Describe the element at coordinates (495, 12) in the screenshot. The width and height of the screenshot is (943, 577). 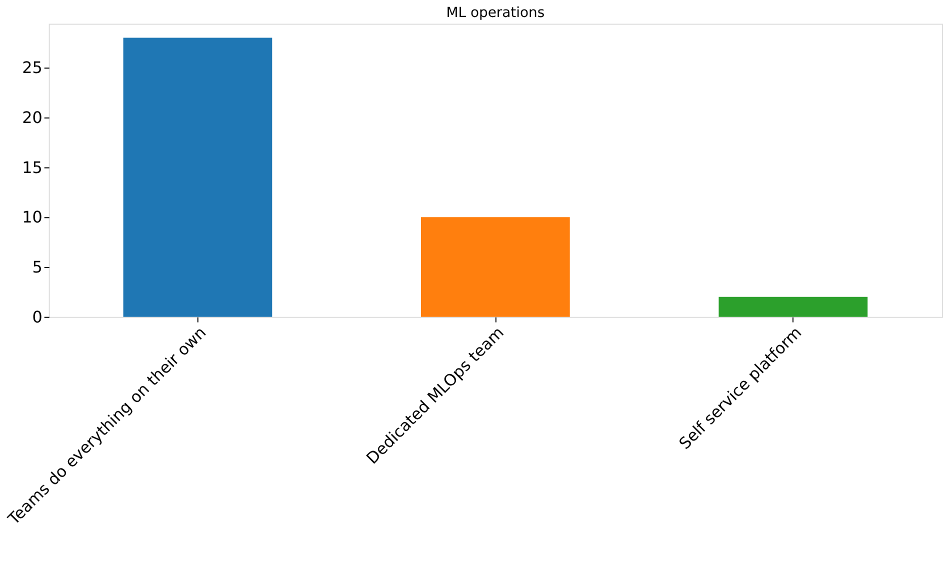
I see `chart-title: ML operations` at that location.